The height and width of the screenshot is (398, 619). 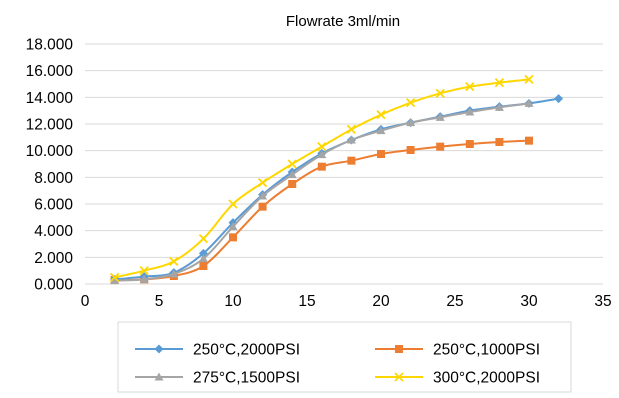 I want to click on legend-entry: 300°C,2000PSI, so click(x=457, y=378).